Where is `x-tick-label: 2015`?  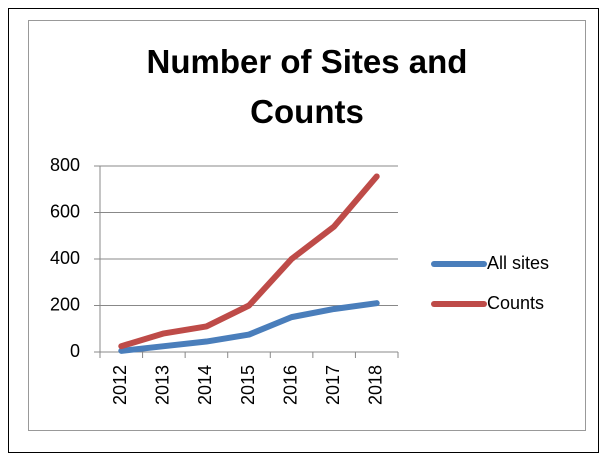 x-tick-label: 2015 is located at coordinates (248, 385).